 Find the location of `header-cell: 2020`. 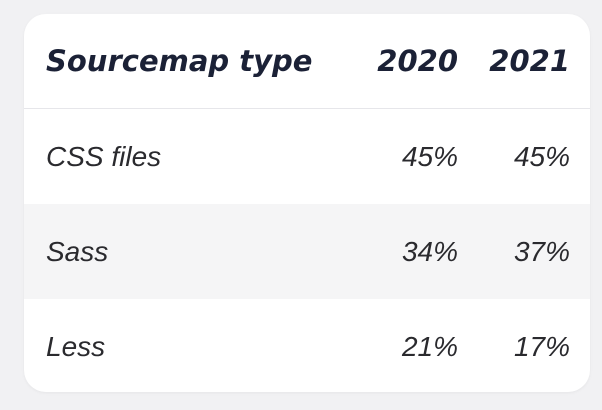

header-cell: 2020 is located at coordinates (398, 61).